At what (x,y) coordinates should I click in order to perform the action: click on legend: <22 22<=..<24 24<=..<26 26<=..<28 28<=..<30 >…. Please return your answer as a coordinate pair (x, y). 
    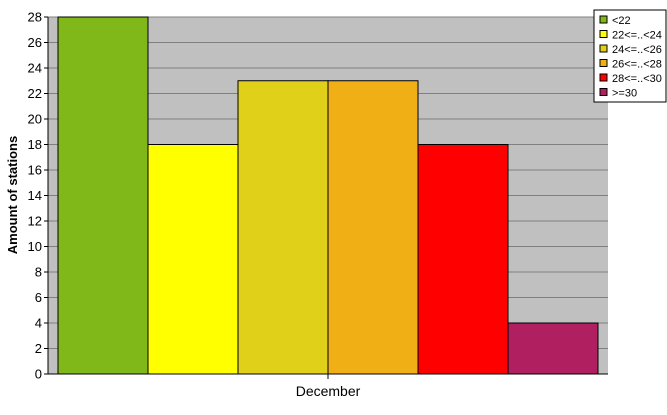
    Looking at the image, I should click on (630, 56).